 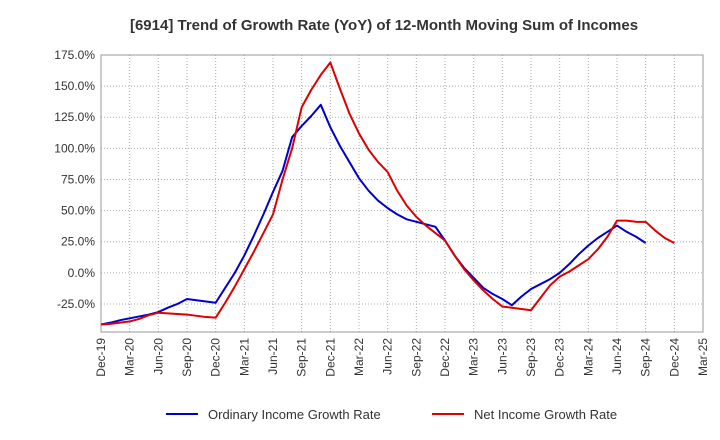 I want to click on x-tick-label: Mar-21, so click(x=244, y=357).